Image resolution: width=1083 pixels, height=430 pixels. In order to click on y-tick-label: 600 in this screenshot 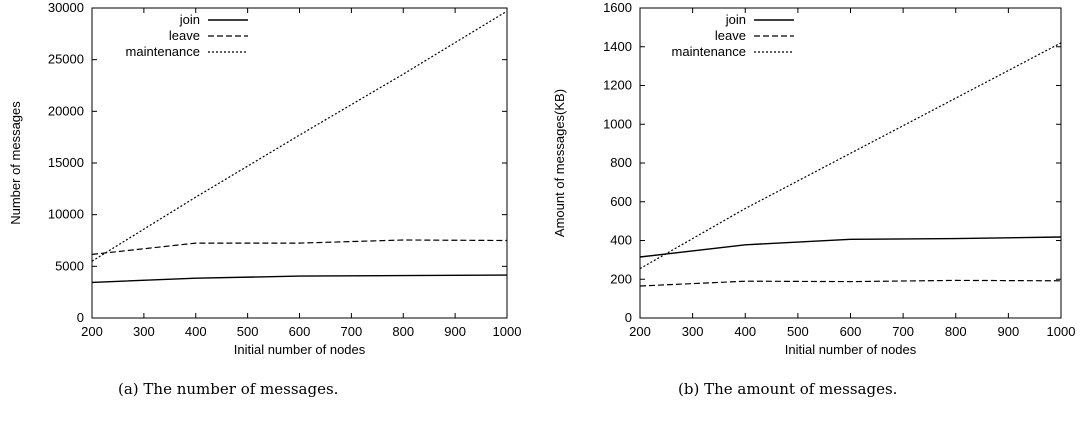, I will do `click(621, 201)`.